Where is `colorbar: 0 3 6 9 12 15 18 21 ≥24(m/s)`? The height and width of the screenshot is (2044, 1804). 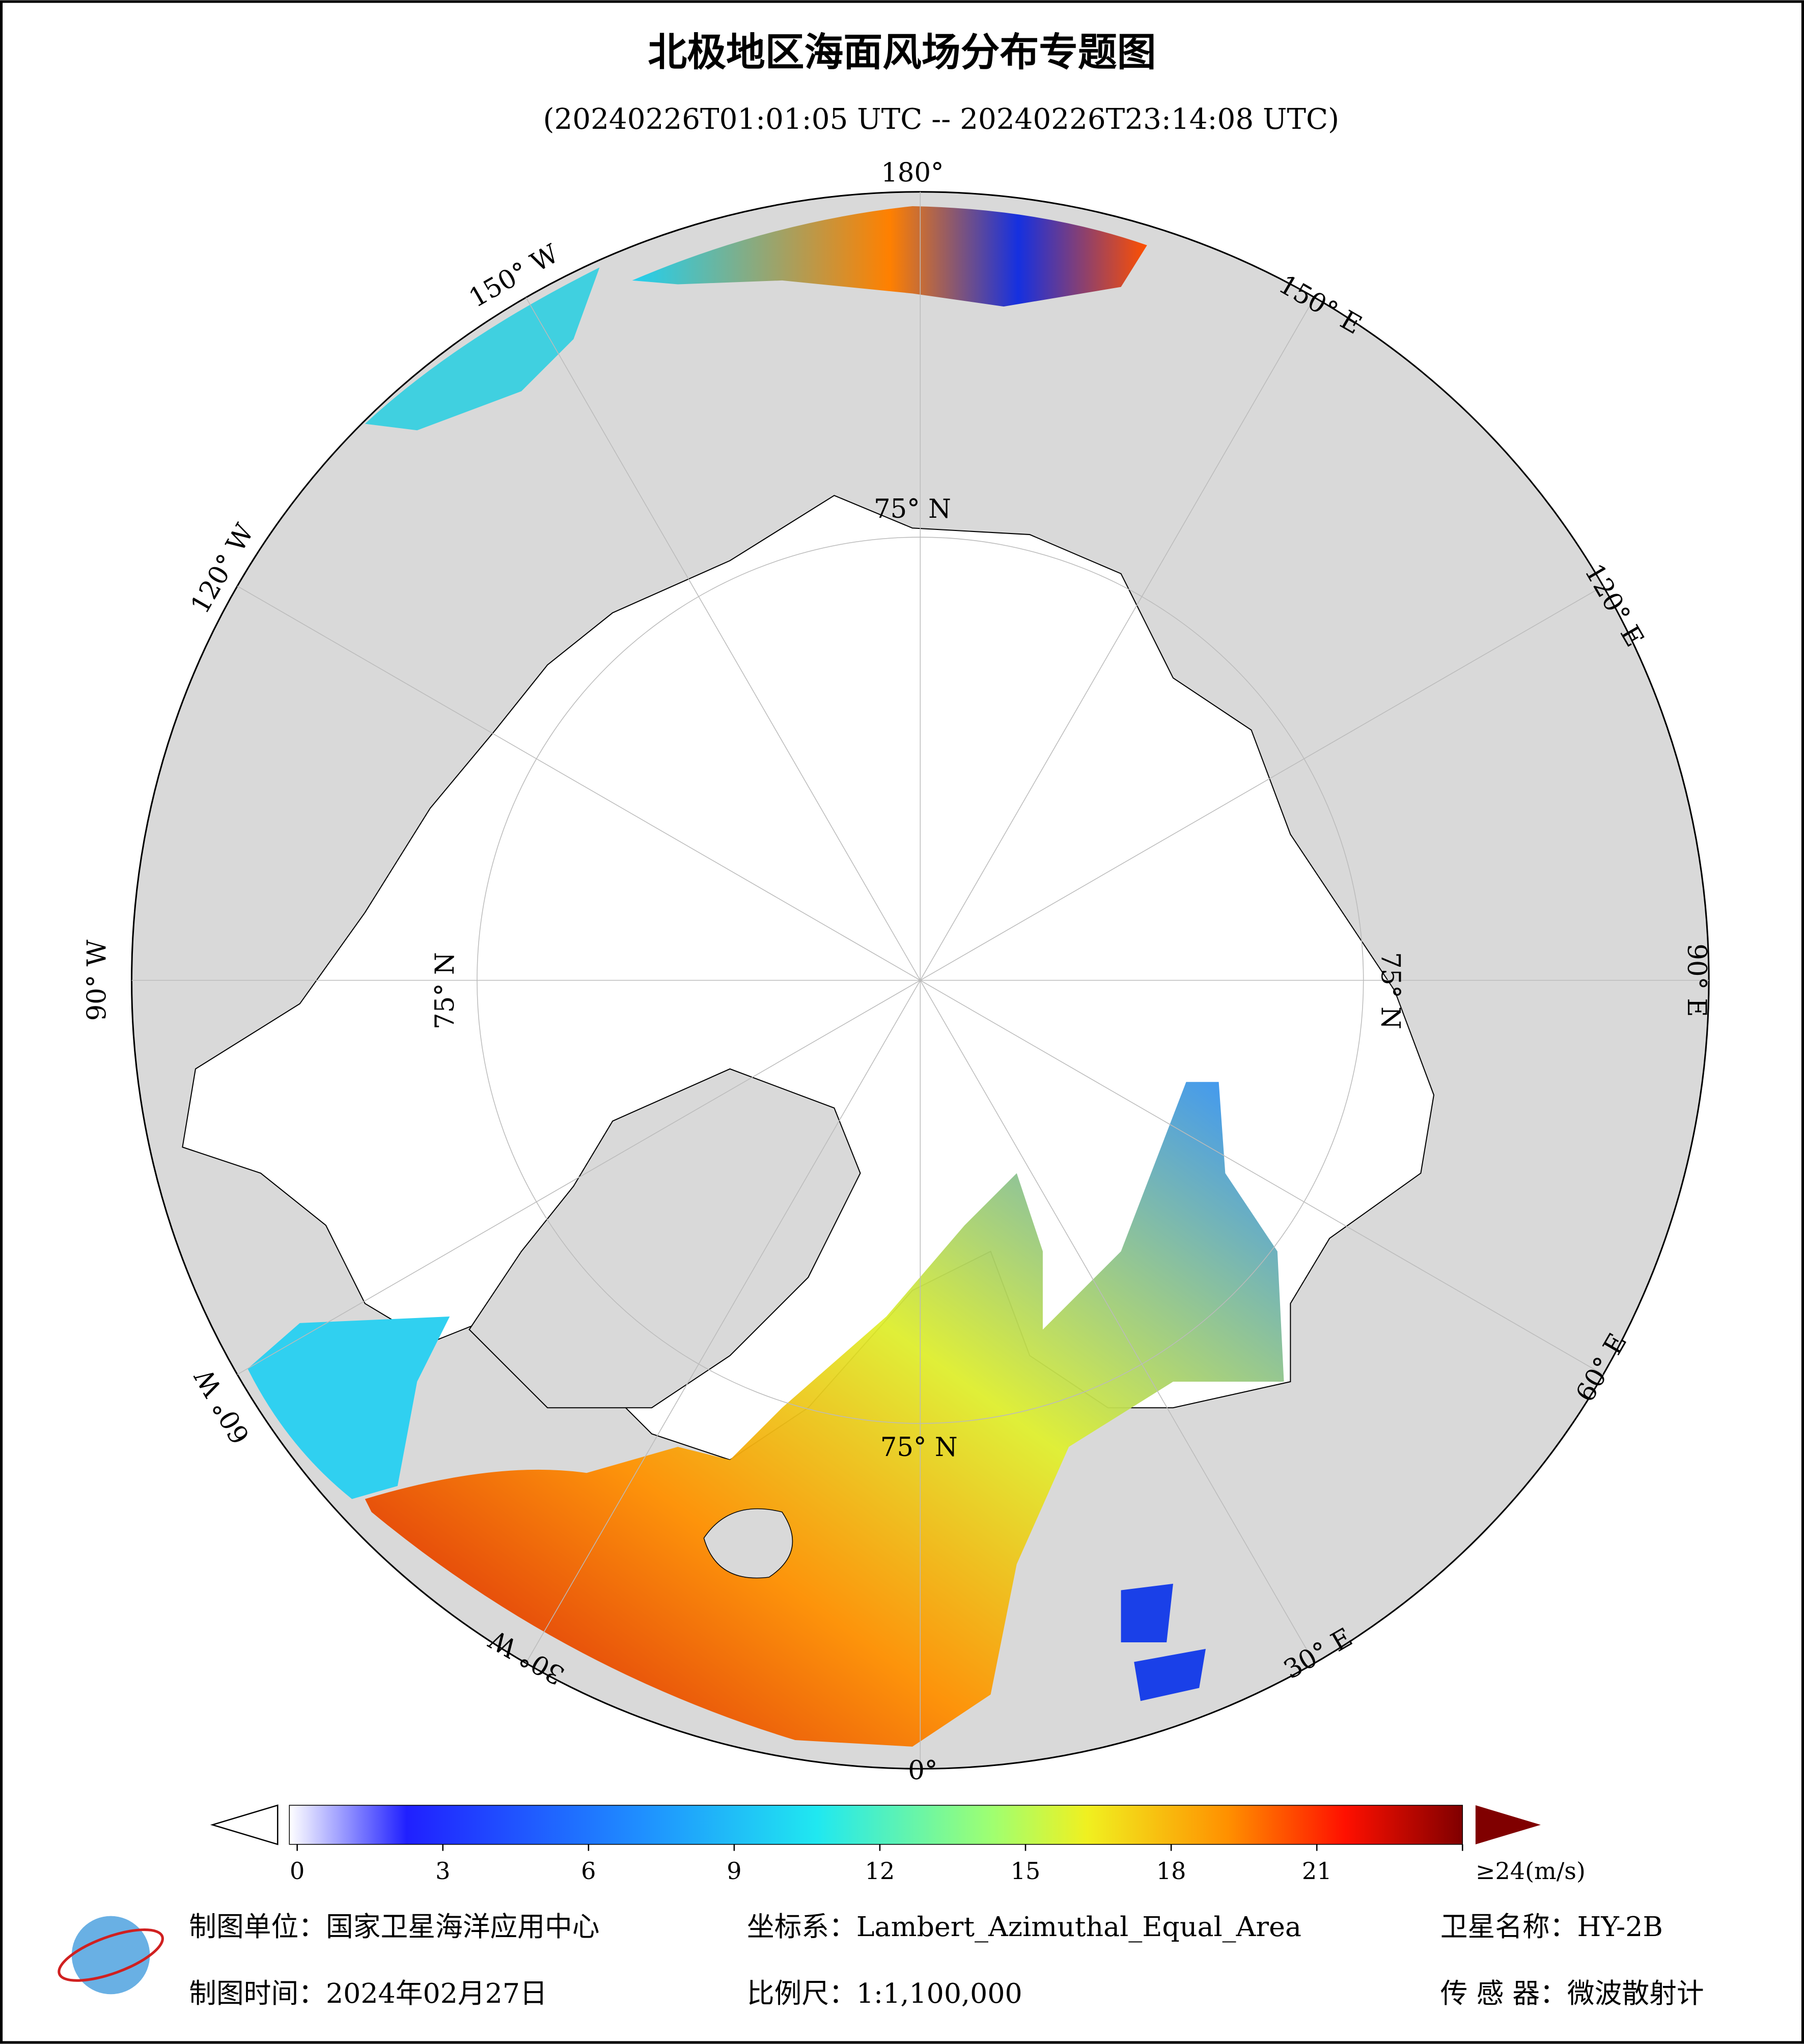
colorbar: 0 3 6 9 12 15 18 21 ≥24(m/s) is located at coordinates (898, 1844).